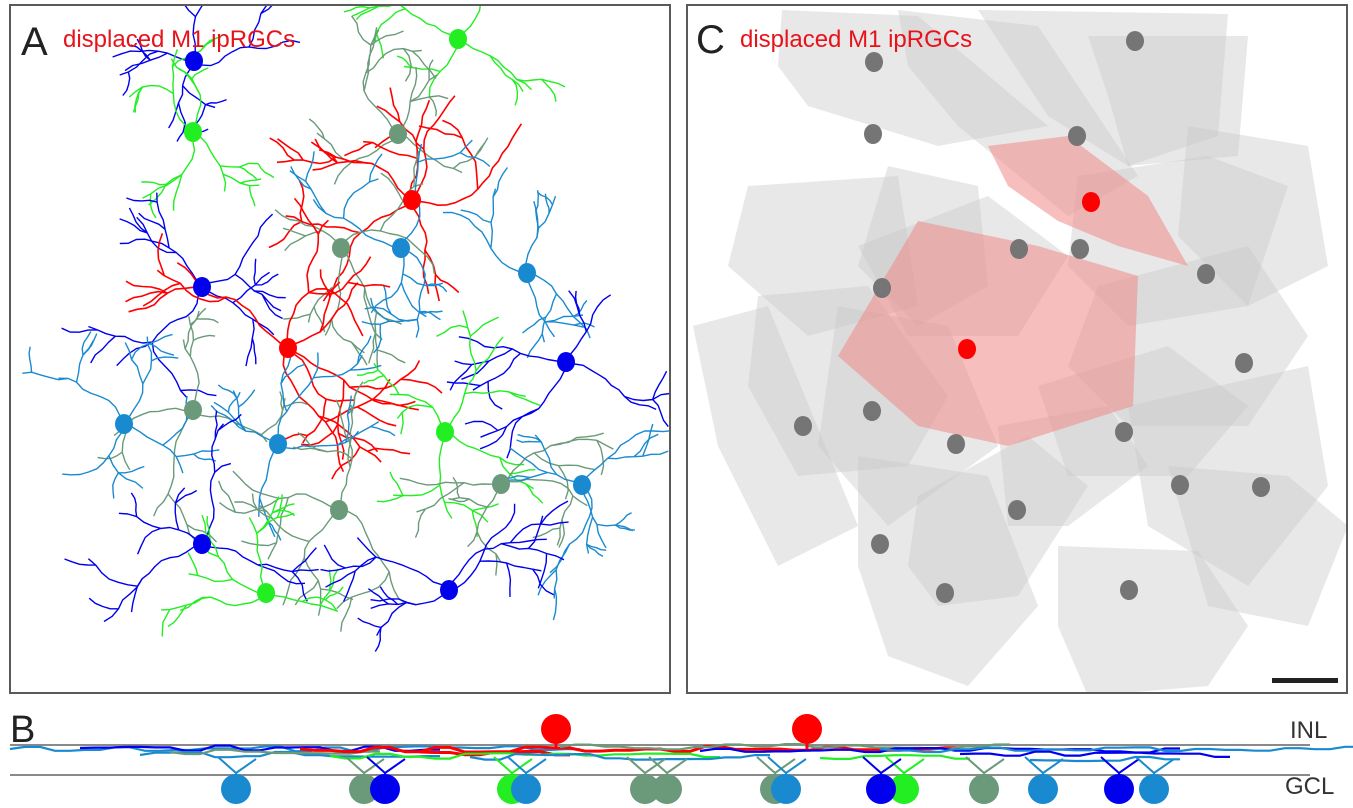  I want to click on panel-b-side-view: B INL GCL, so click(676, 756).